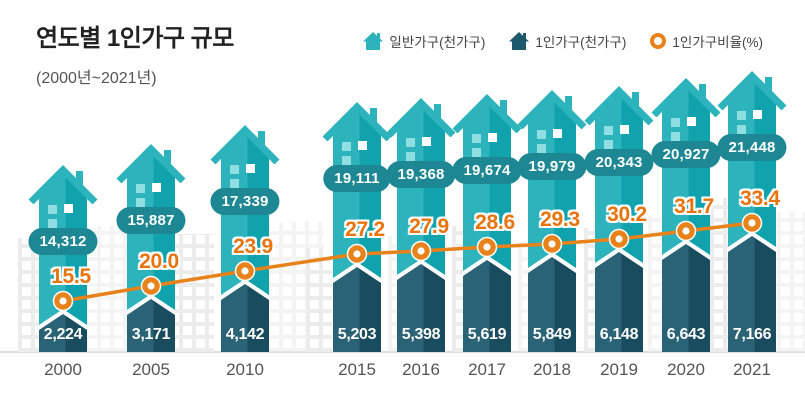 Image resolution: width=805 pixels, height=400 pixels. Describe the element at coordinates (63, 369) in the screenshot. I see `x-axis-year-label: 2000` at that location.